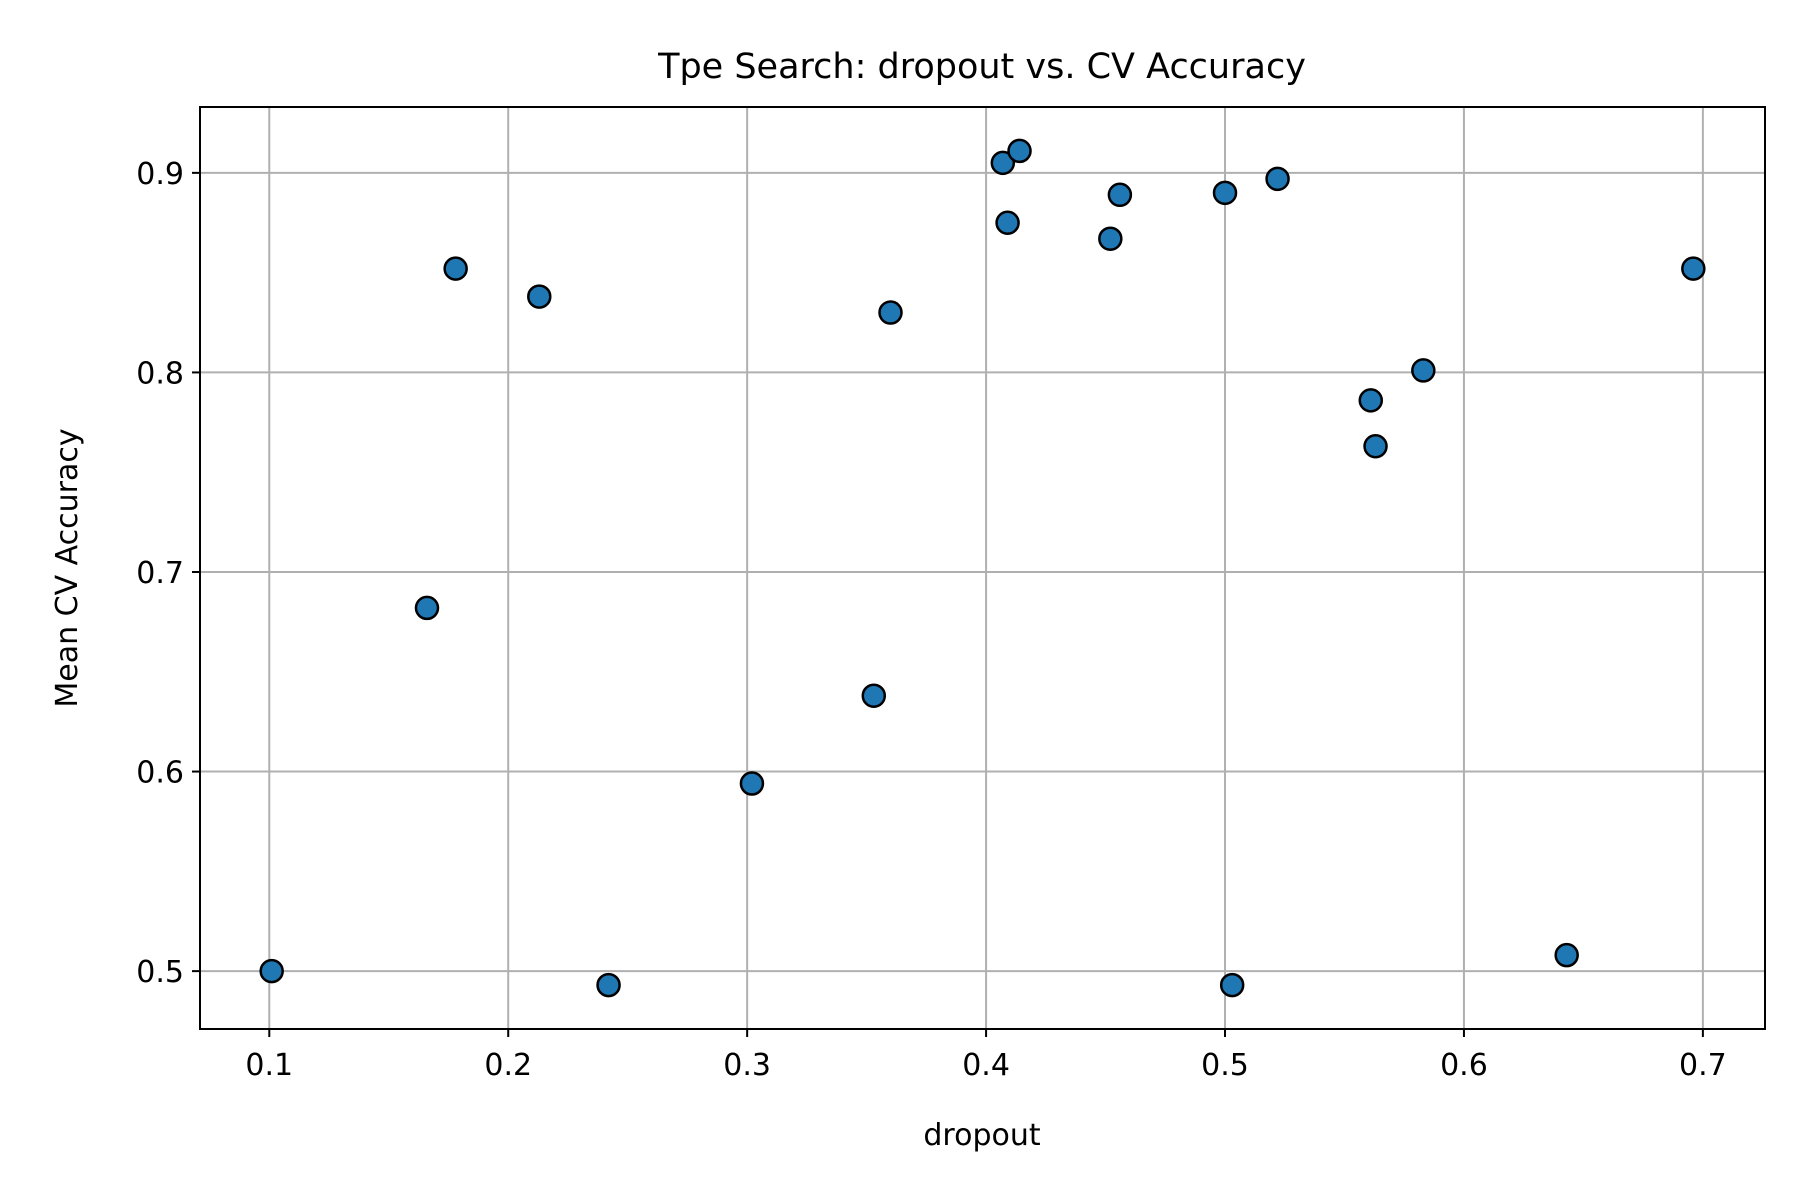 This screenshot has width=1800, height=1204. Describe the element at coordinates (508, 1065) in the screenshot. I see `x-tick-label: 0.2` at that location.